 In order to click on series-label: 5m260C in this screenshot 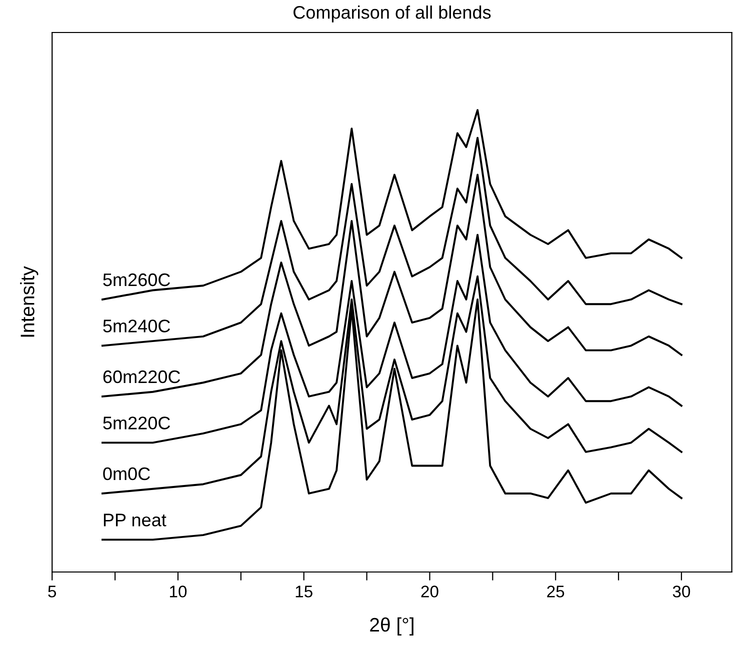, I will do `click(136, 279)`.